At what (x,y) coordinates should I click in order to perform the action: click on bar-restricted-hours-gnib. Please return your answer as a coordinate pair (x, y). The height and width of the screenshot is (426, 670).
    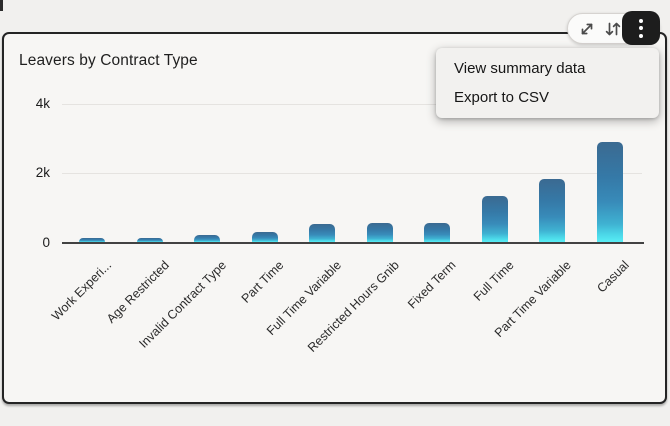
    Looking at the image, I should click on (379, 232).